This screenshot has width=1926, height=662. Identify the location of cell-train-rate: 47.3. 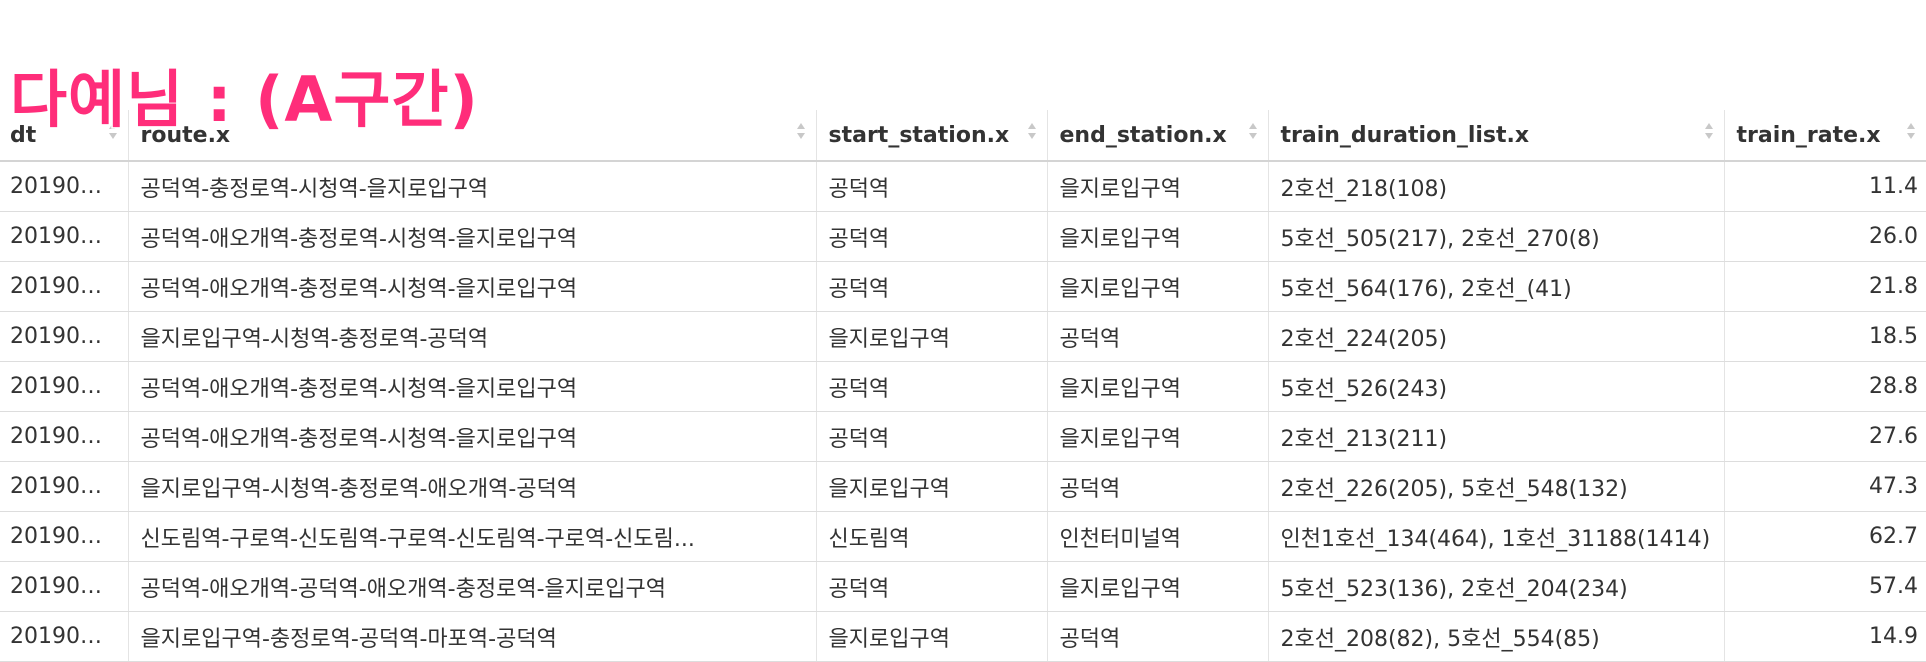
(1825, 486).